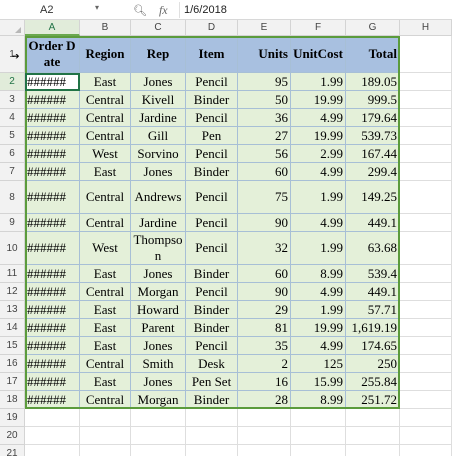  I want to click on table-cell: 75, so click(264, 197).